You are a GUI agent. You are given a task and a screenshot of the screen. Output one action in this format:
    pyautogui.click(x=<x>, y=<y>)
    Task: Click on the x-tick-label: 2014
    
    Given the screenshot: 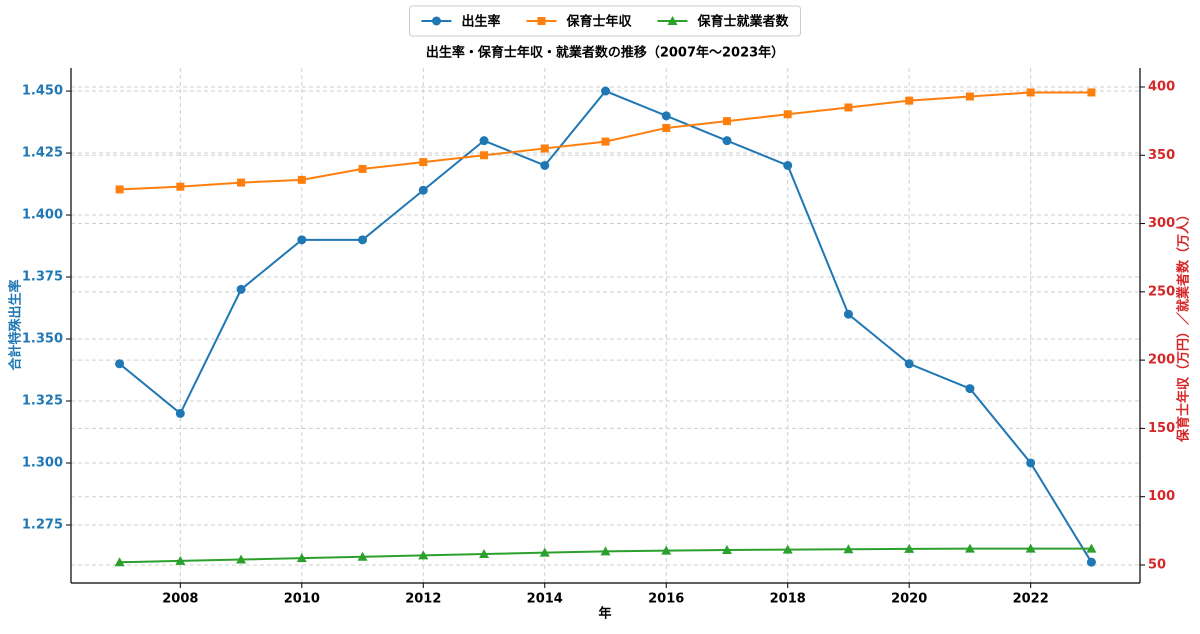 What is the action you would take?
    pyautogui.click(x=545, y=599)
    